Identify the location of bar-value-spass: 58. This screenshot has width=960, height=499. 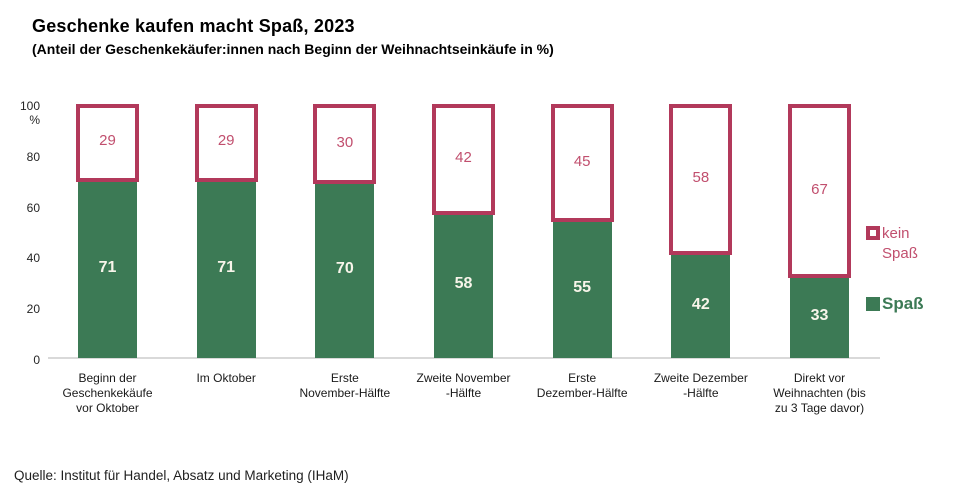
(463, 284).